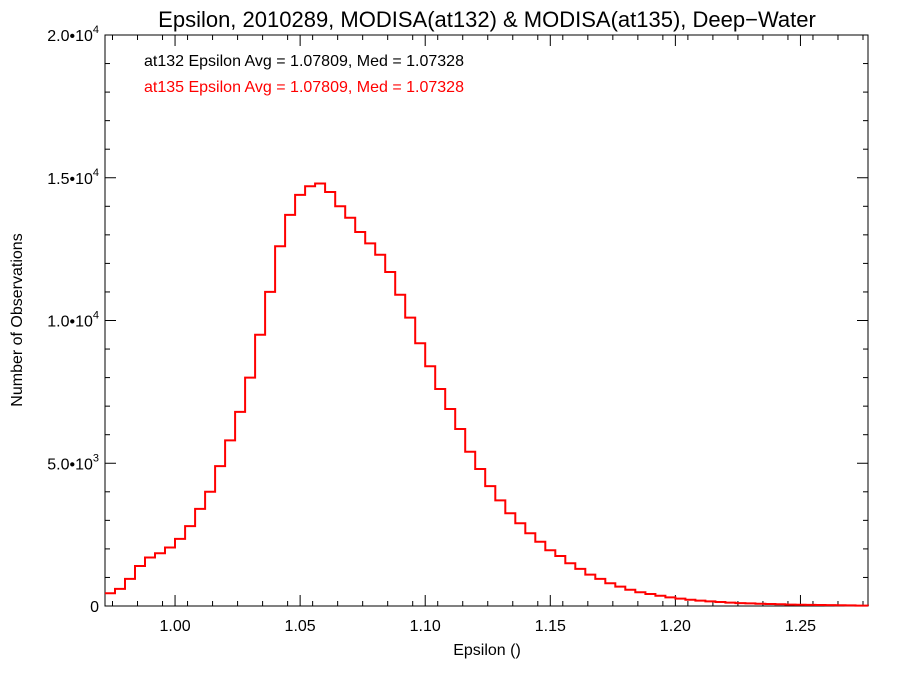 The image size is (900, 675). What do you see at coordinates (174, 626) in the screenshot?
I see `x-tick-label: 1.00` at bounding box center [174, 626].